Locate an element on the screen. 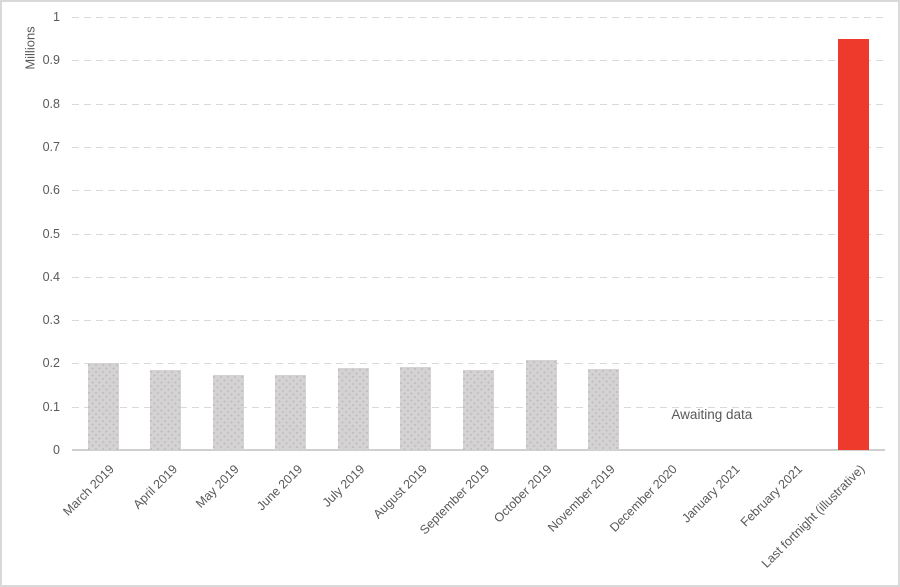 This screenshot has height=587, width=900. x-axis-label: January 2021 is located at coordinates (711, 494).